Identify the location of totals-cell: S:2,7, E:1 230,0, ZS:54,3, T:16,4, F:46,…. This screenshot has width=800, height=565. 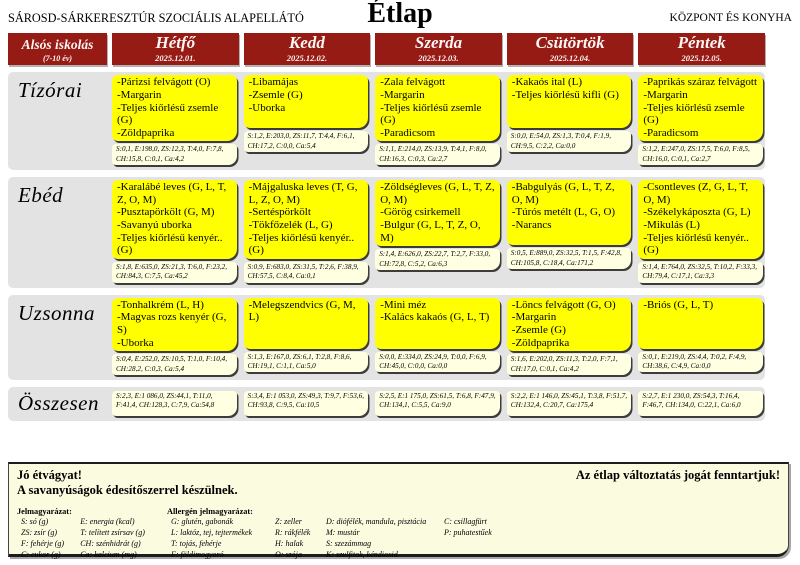
(701, 403).